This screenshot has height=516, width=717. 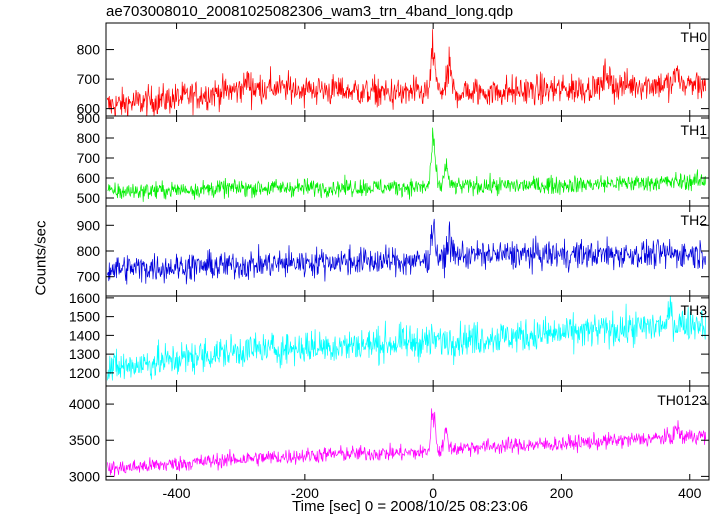 I want to click on y-tick-label-th2: 900, so click(x=89, y=225).